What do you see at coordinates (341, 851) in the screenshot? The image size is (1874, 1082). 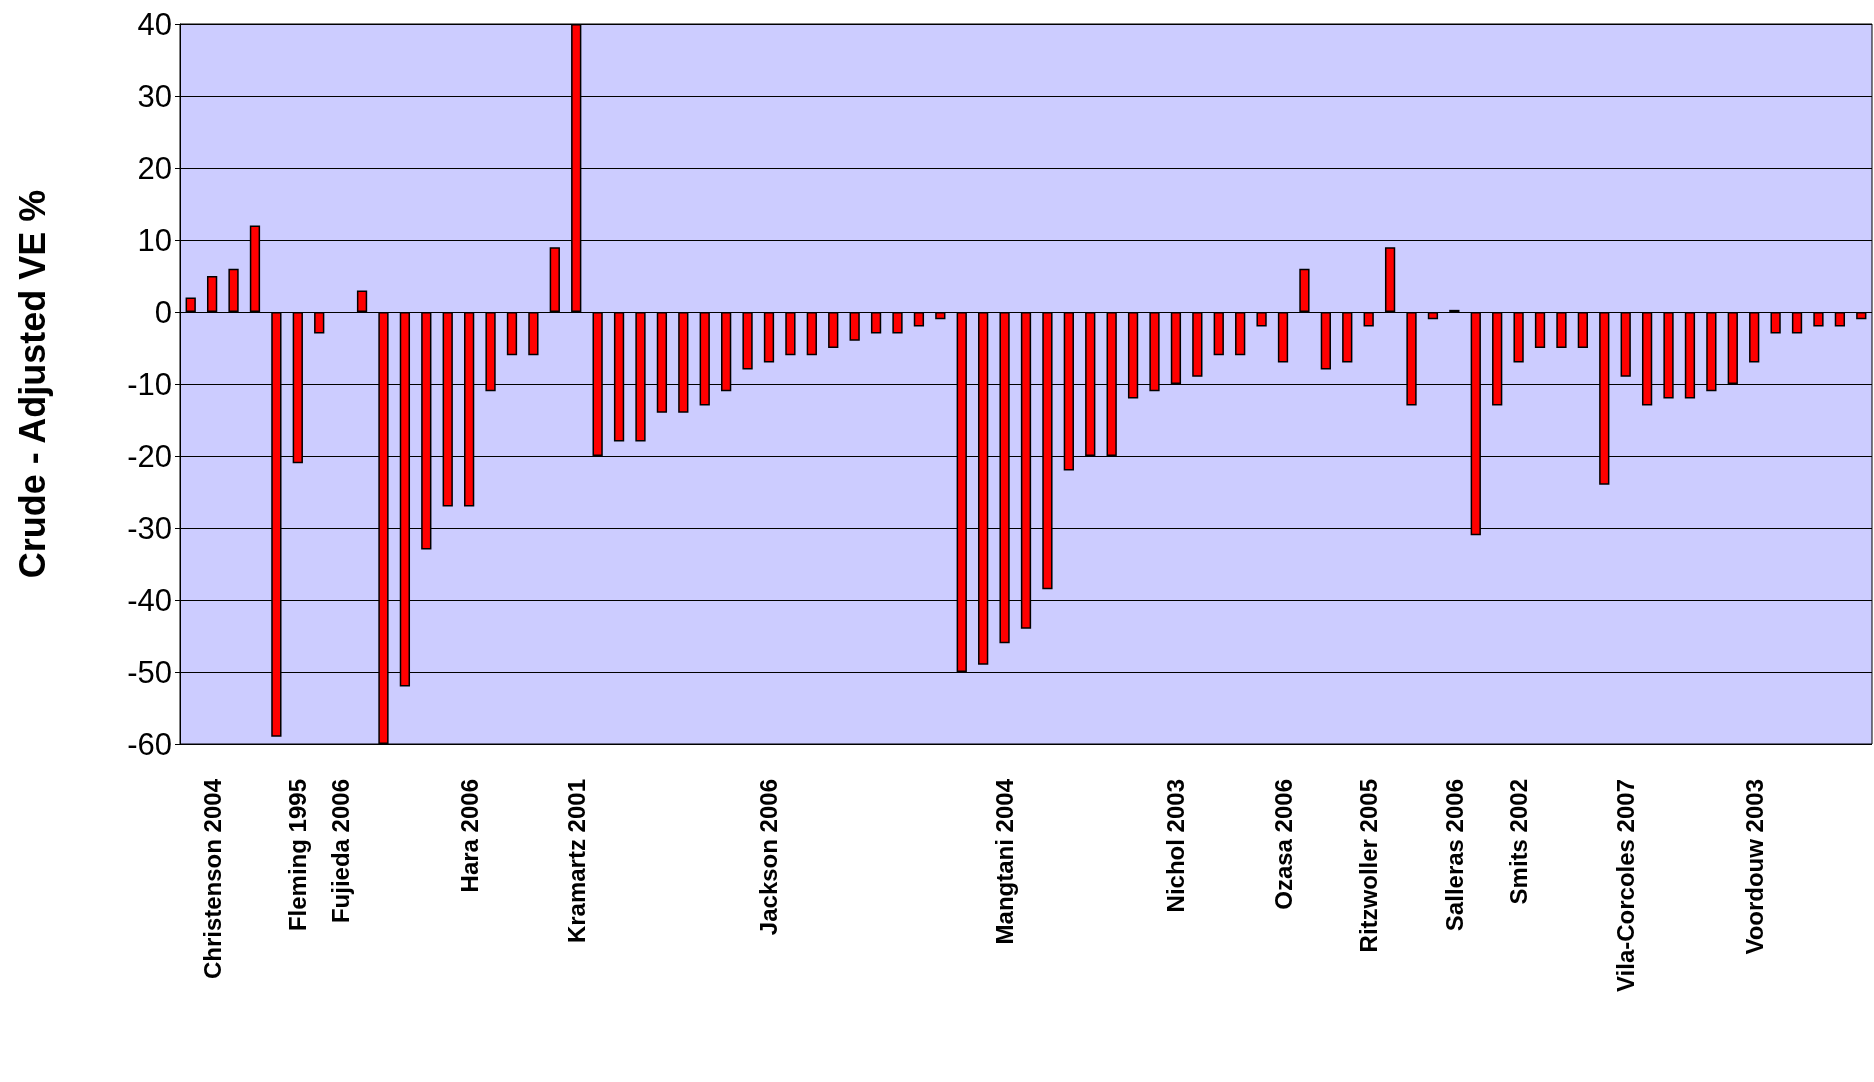 I see `x-tick-label: Fujieda 2006` at bounding box center [341, 851].